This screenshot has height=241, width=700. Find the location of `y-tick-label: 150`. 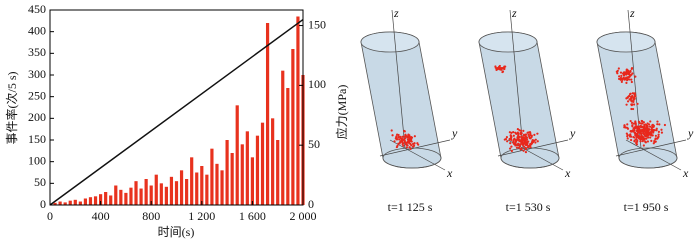

y-tick-label: 150 is located at coordinates (37, 139).